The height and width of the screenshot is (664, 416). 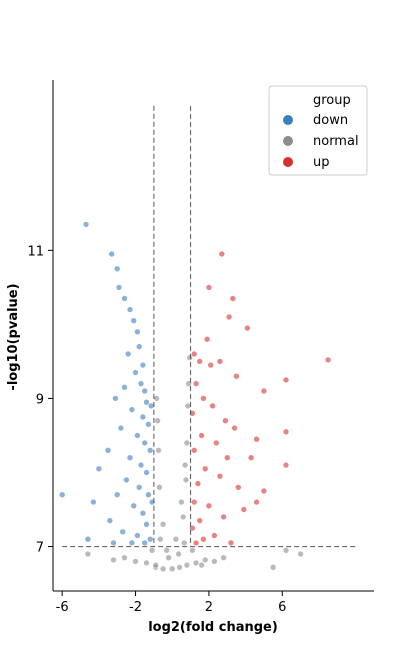 What do you see at coordinates (35, 251) in the screenshot?
I see `y-tick-label: 11` at bounding box center [35, 251].